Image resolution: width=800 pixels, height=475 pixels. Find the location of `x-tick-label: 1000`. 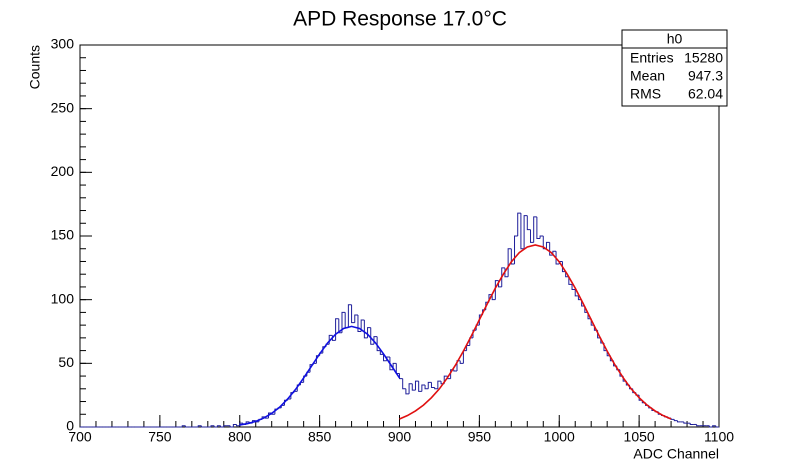

x-tick-label: 1000 is located at coordinates (559, 437).